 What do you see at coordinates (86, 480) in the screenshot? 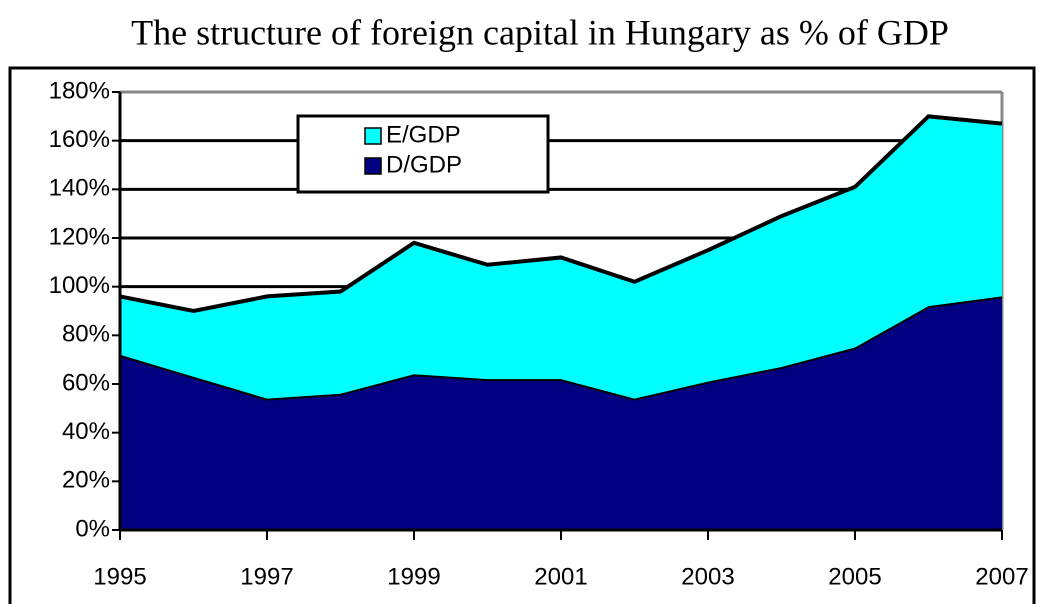
I see `y-tick-label: 20%` at bounding box center [86, 480].